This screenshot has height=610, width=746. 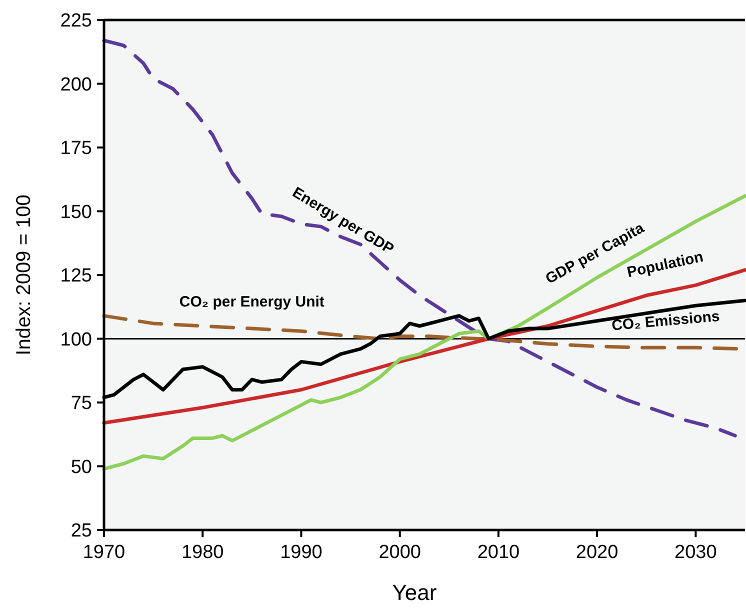 What do you see at coordinates (414, 592) in the screenshot?
I see `x-axis-title: Year` at bounding box center [414, 592].